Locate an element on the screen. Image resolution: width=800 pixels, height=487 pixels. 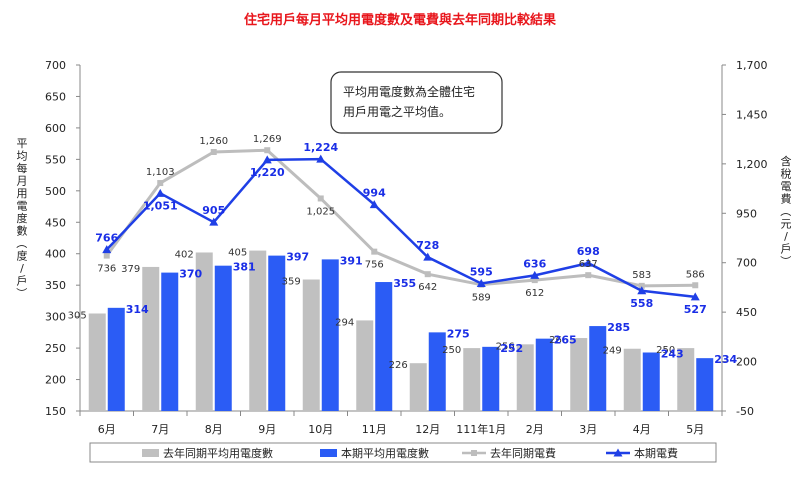
left-tick-label: 200 is located at coordinates (55, 380).